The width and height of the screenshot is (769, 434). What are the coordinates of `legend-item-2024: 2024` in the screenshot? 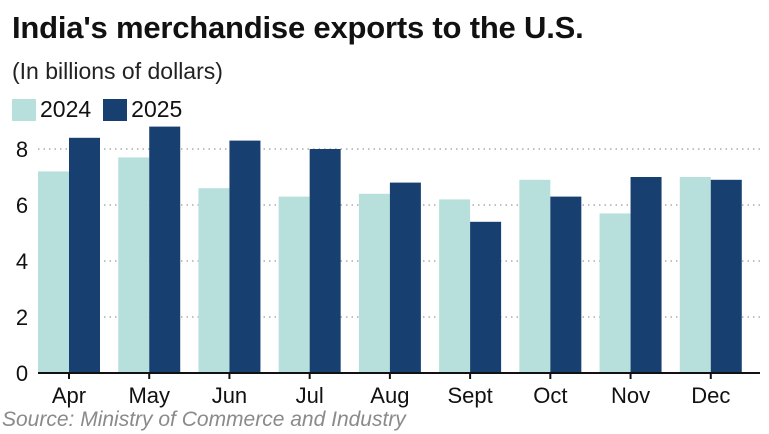 It's located at (51, 109).